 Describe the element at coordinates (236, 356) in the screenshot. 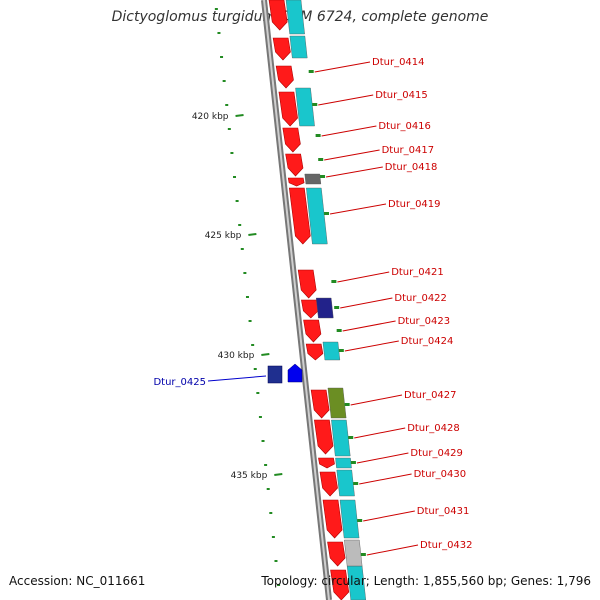

I see `scale-label: 430 kbp` at that location.